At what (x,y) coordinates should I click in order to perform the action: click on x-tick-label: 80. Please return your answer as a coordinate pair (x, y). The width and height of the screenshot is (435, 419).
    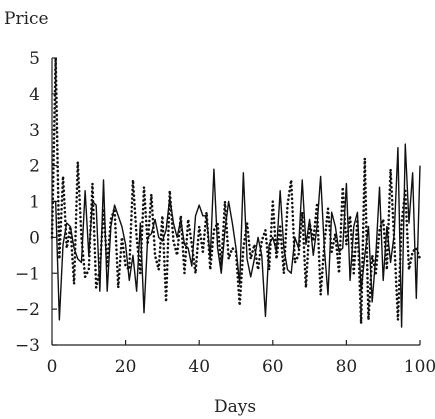
    Looking at the image, I should click on (347, 367).